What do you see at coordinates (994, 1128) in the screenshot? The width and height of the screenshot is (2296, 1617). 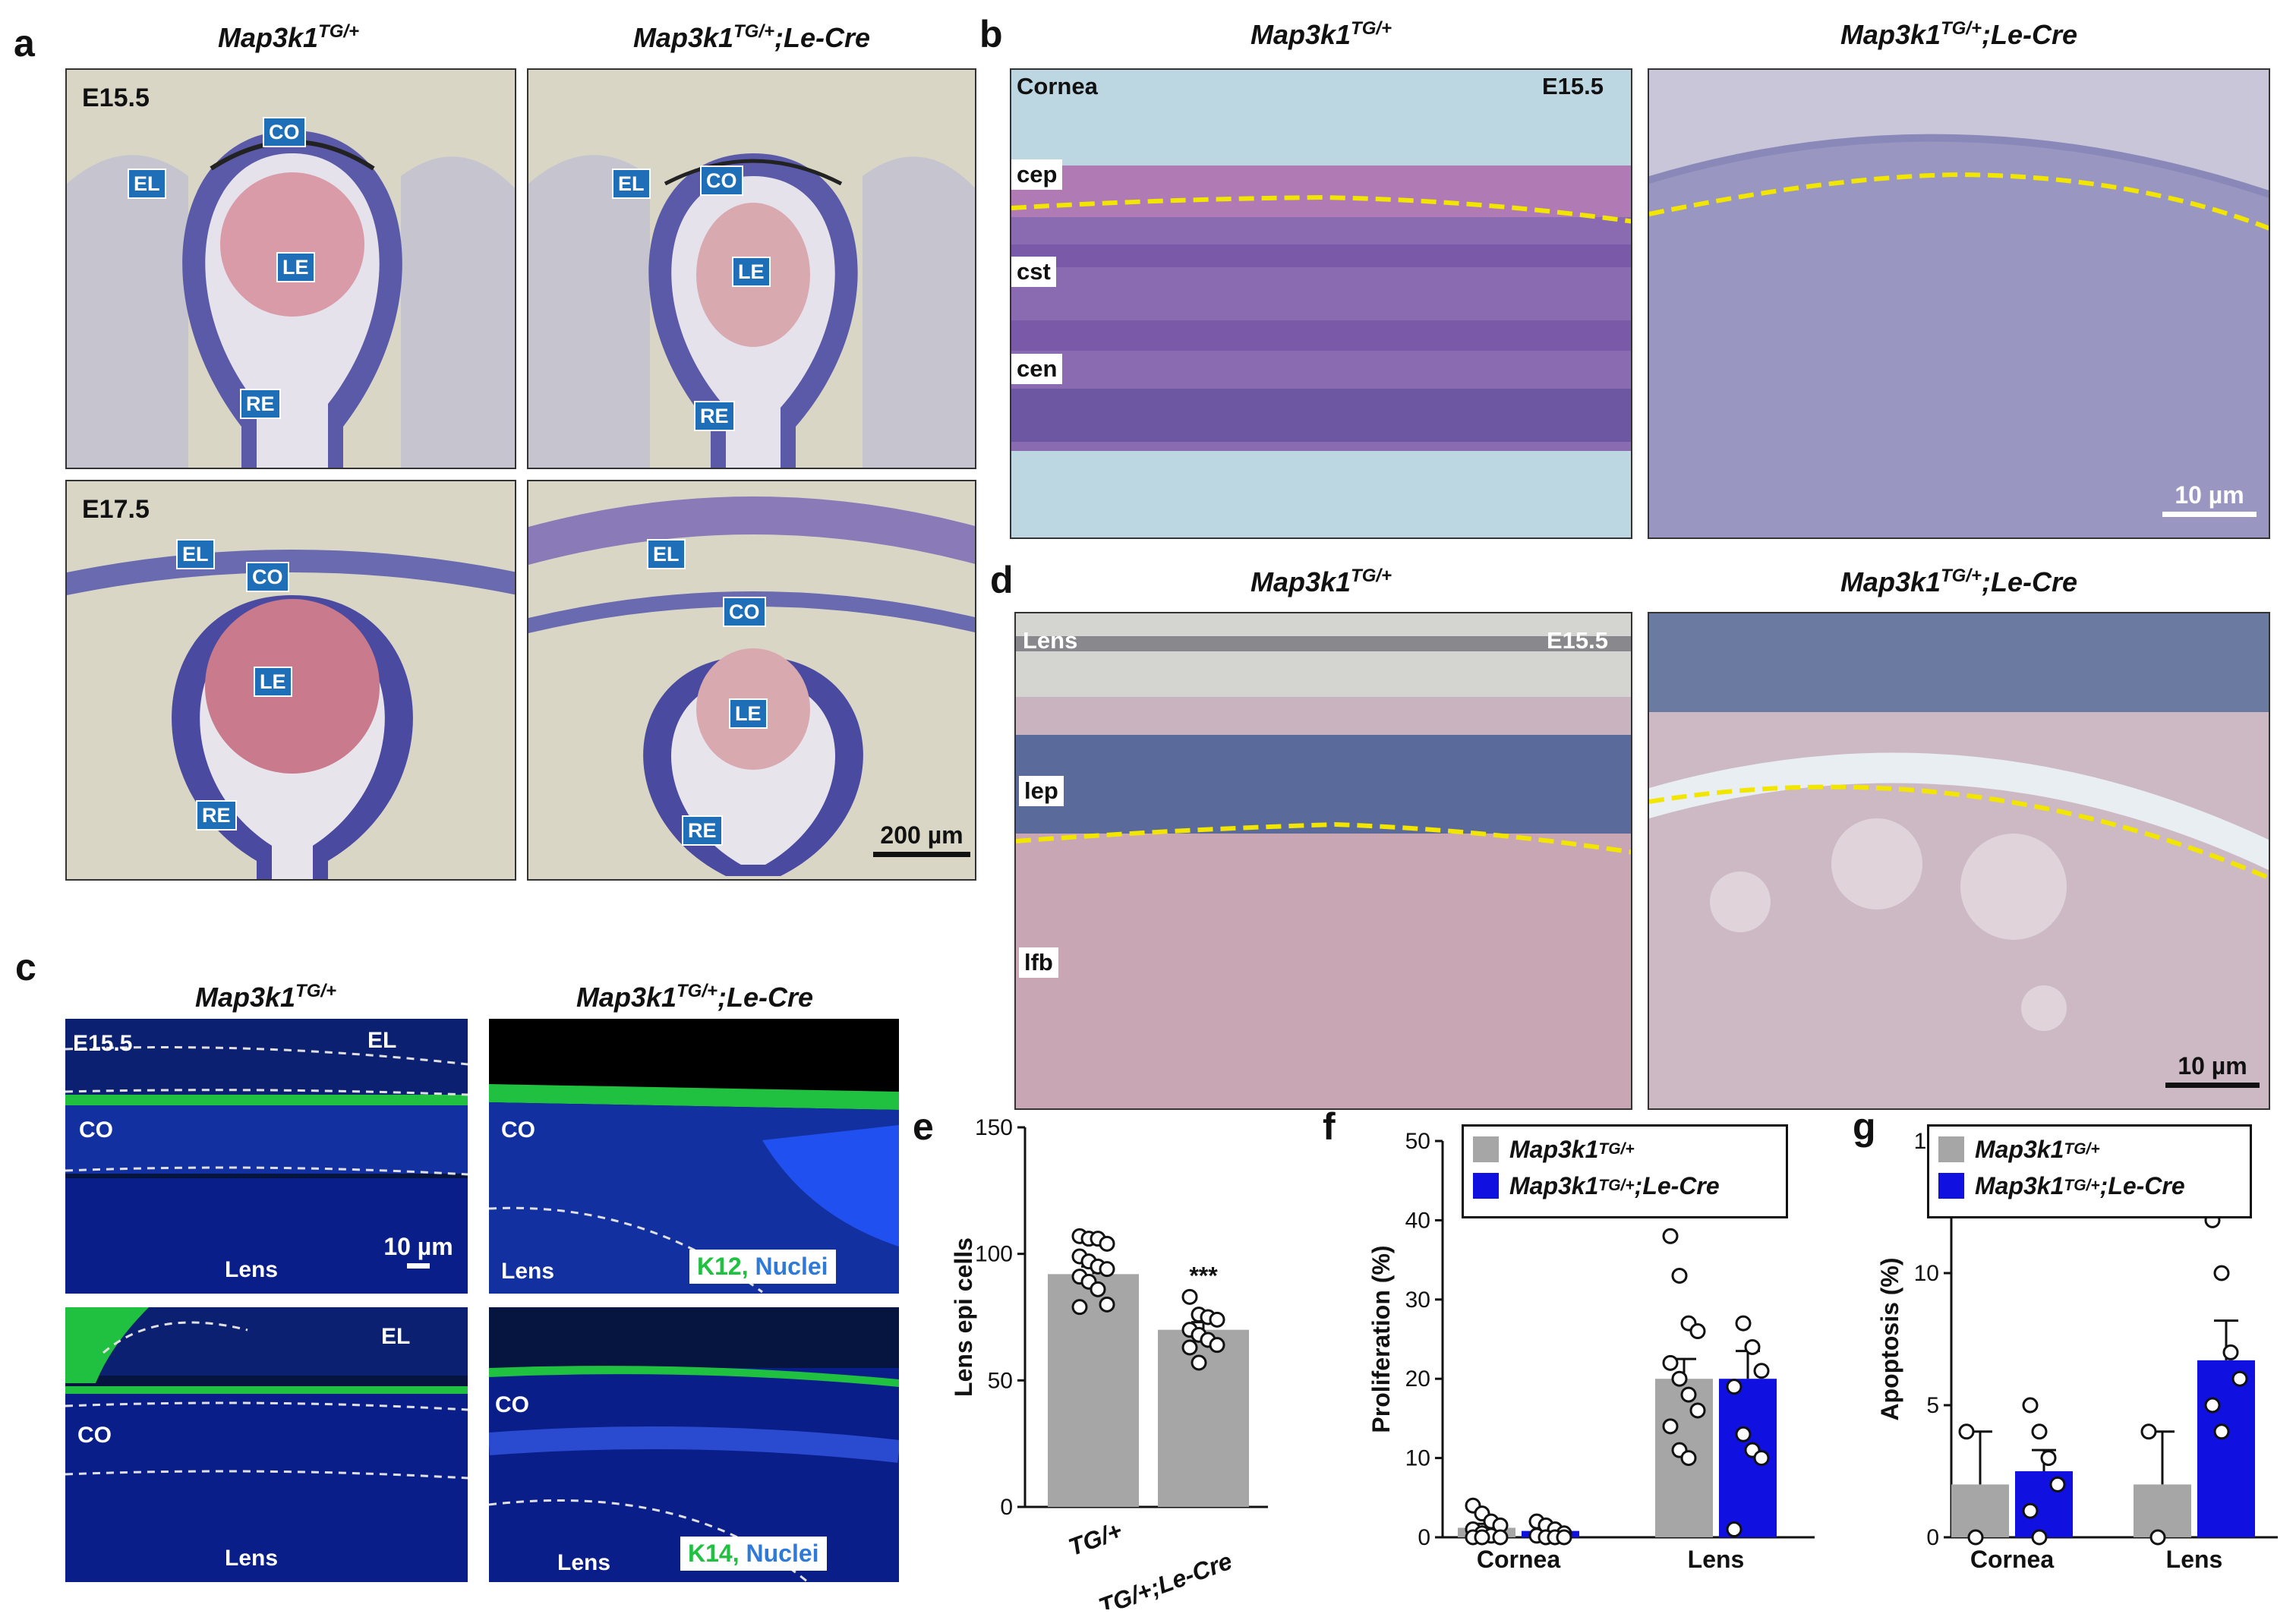 I see `y-tick-label: 150` at bounding box center [994, 1128].